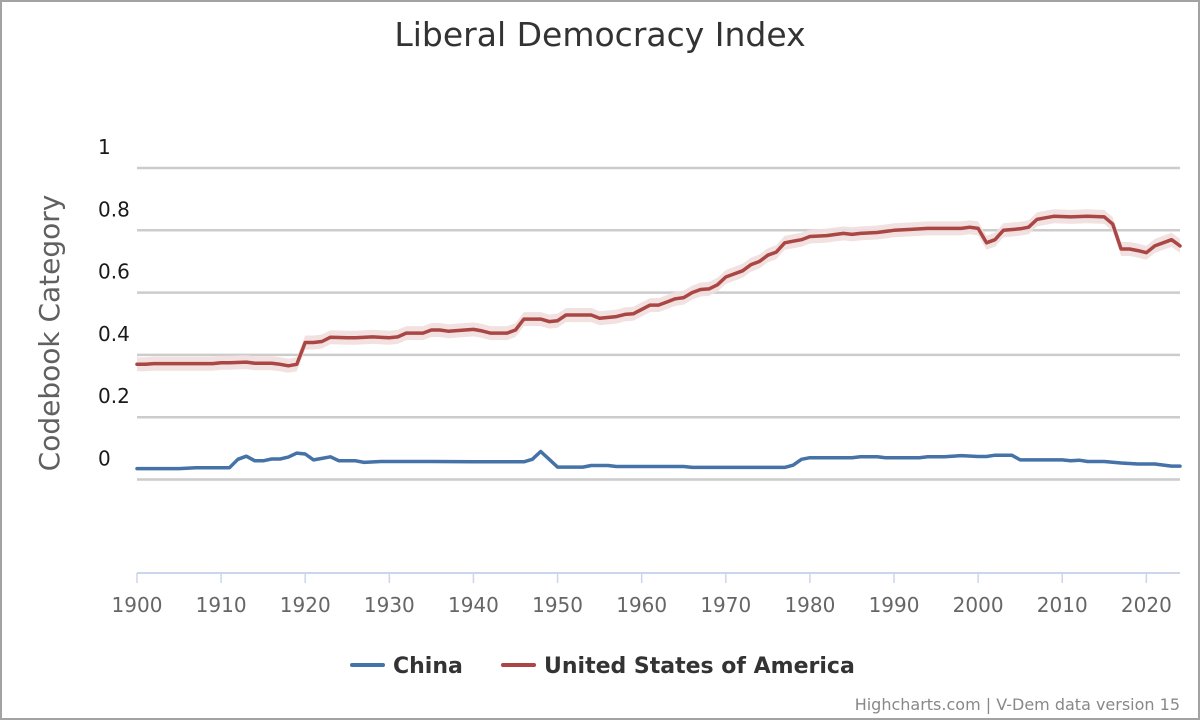  I want to click on x-tick-label: 1910, so click(221, 605).